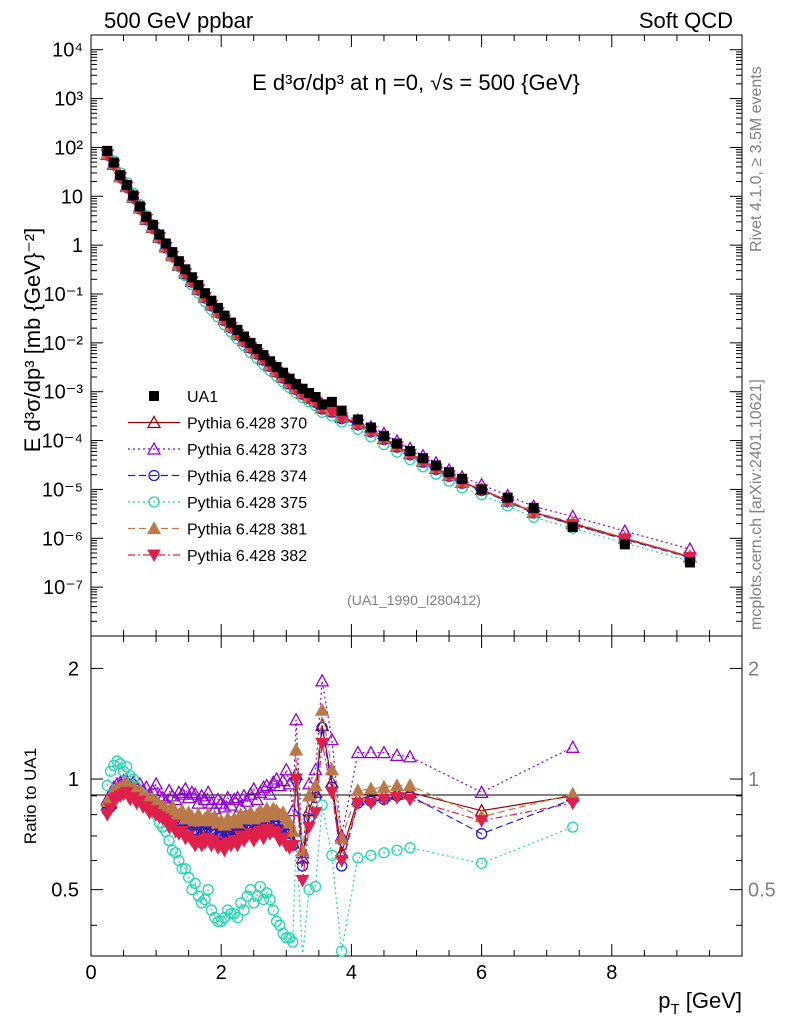 The height and width of the screenshot is (1024, 786). What do you see at coordinates (72, 197) in the screenshot?
I see `y-tick-label: 10` at bounding box center [72, 197].